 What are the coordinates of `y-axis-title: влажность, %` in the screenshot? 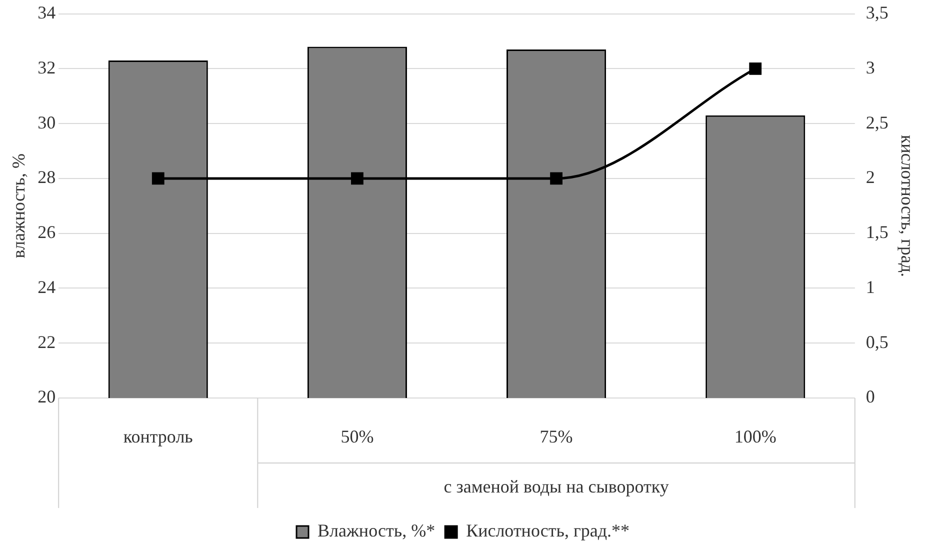 It's located at (18, 205).